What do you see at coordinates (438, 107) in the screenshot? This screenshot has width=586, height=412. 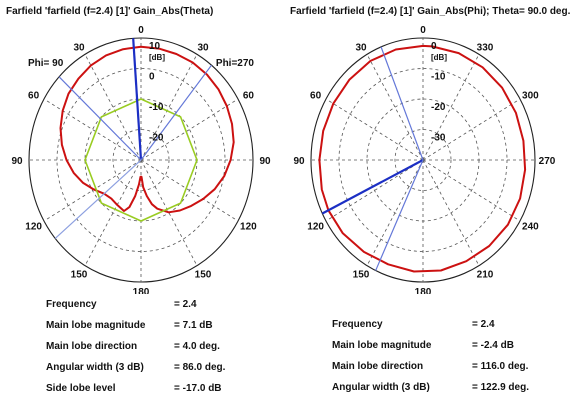 I see `right-radial-tick: -20` at bounding box center [438, 107].